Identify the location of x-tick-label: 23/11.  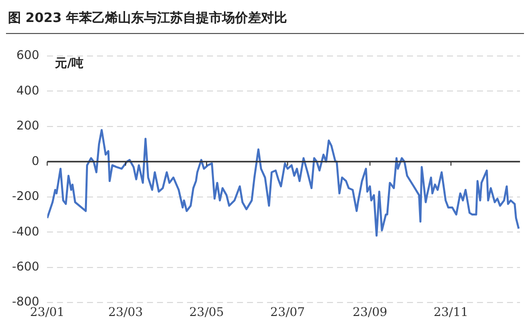
(451, 311).